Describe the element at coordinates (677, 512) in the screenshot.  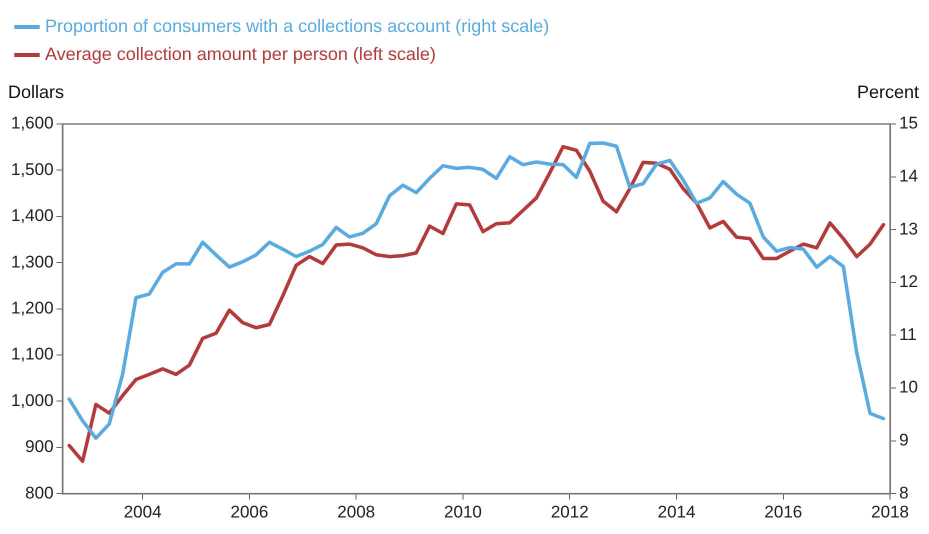
I see `x-tick-label: 2014` at that location.